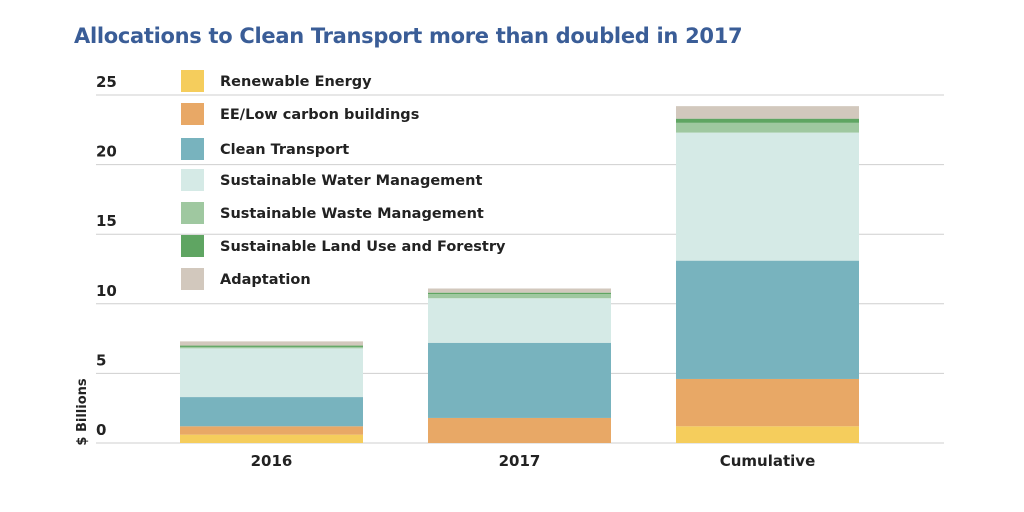  I want to click on y-tick-label-5: 5, so click(101, 360).